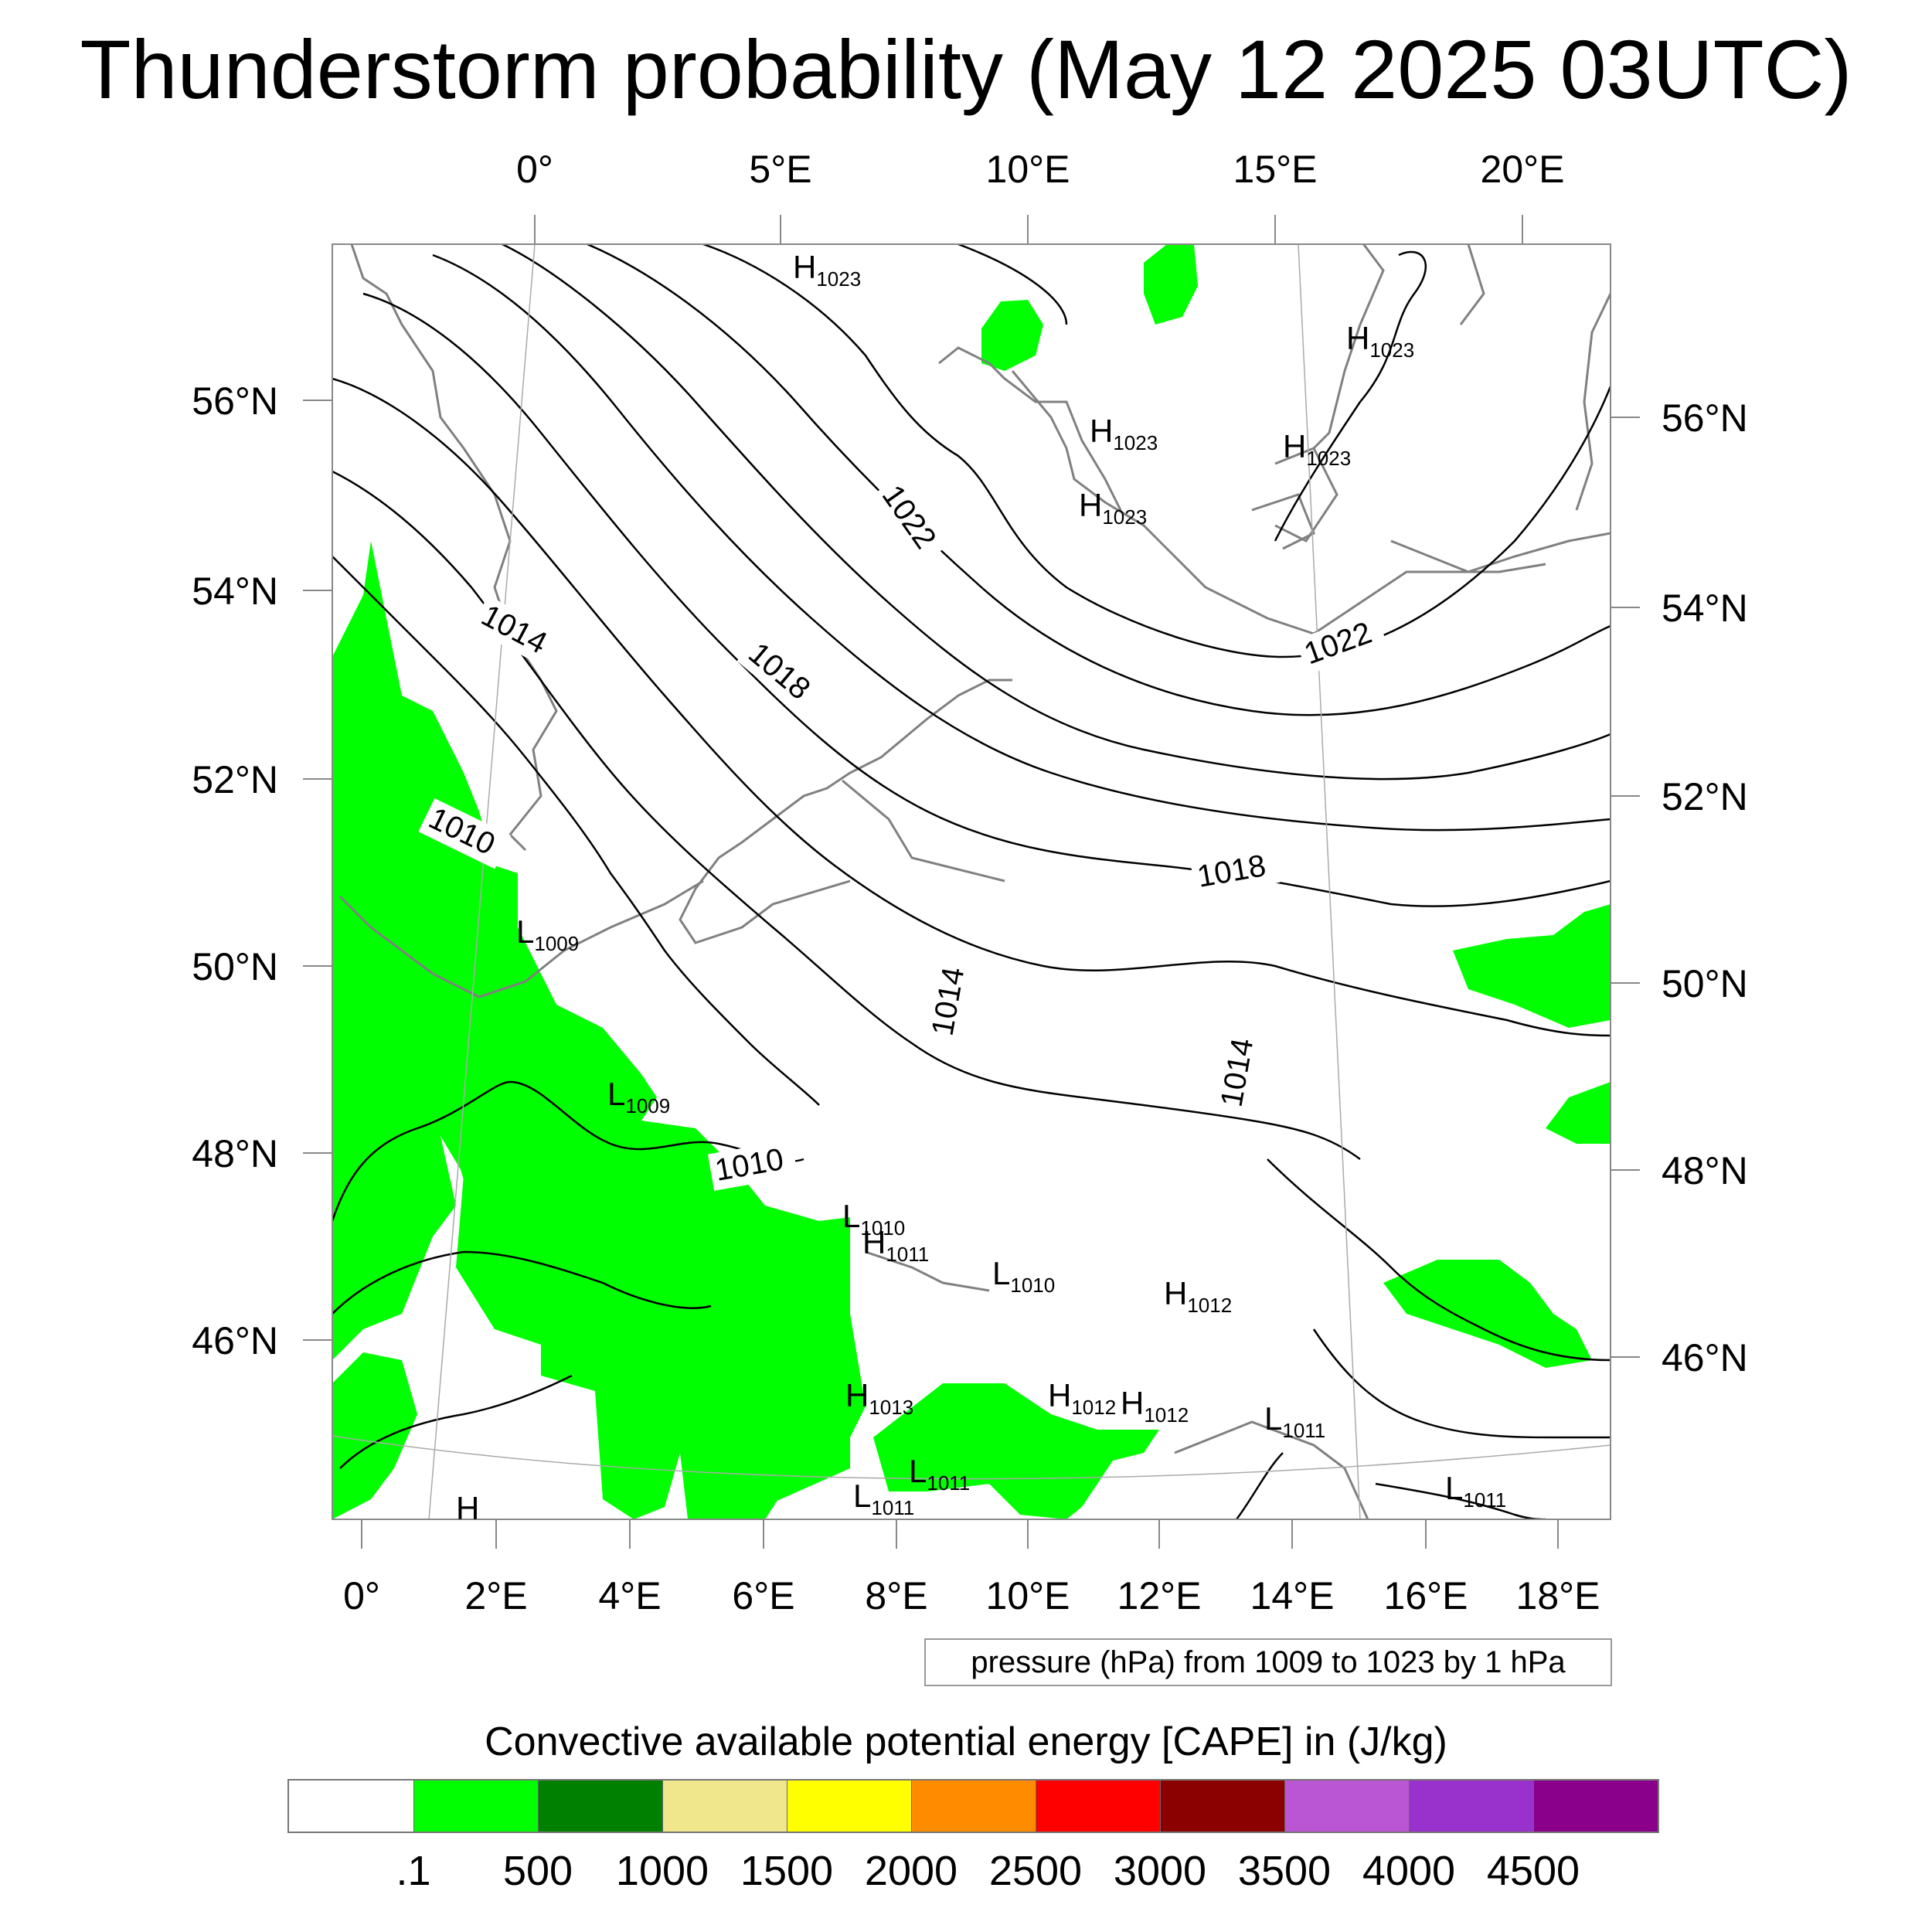  What do you see at coordinates (1533, 1871) in the screenshot?
I see `colorbar-tick-label: 4500` at bounding box center [1533, 1871].